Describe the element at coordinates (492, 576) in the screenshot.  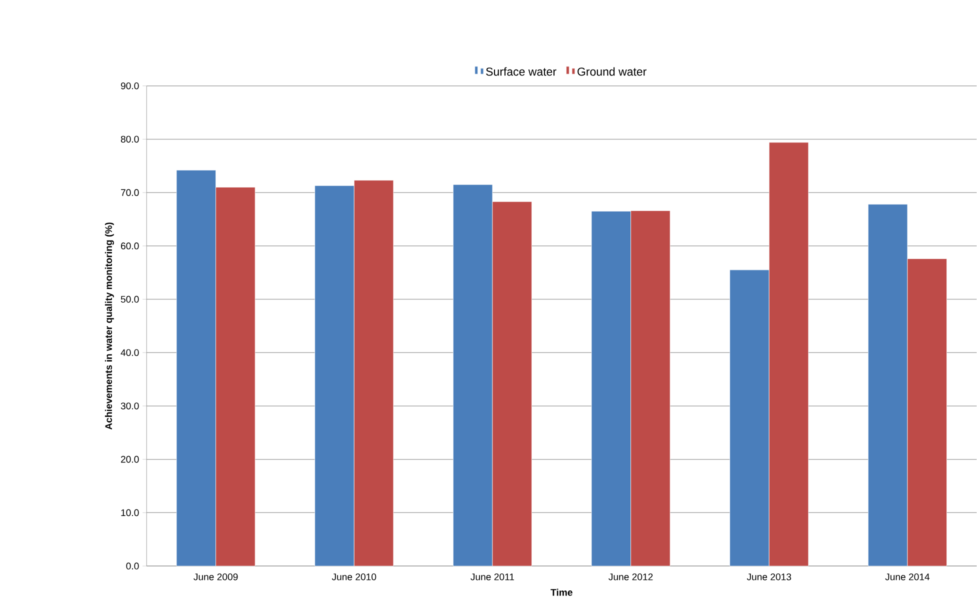
I see `x-tick-label: June 2011` at that location.